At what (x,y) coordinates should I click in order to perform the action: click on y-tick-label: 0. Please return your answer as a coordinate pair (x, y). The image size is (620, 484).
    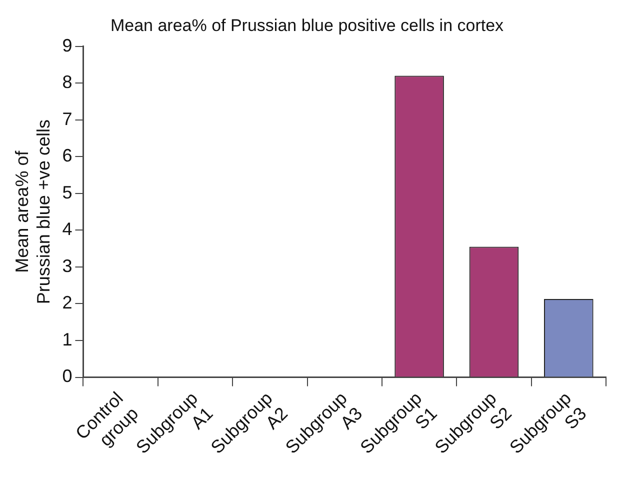
    Looking at the image, I should click on (67, 376).